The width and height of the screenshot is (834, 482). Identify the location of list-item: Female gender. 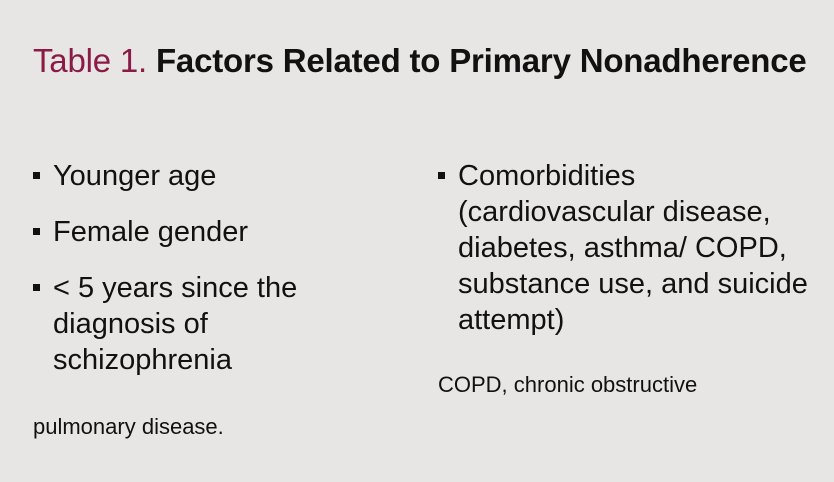
(228, 232).